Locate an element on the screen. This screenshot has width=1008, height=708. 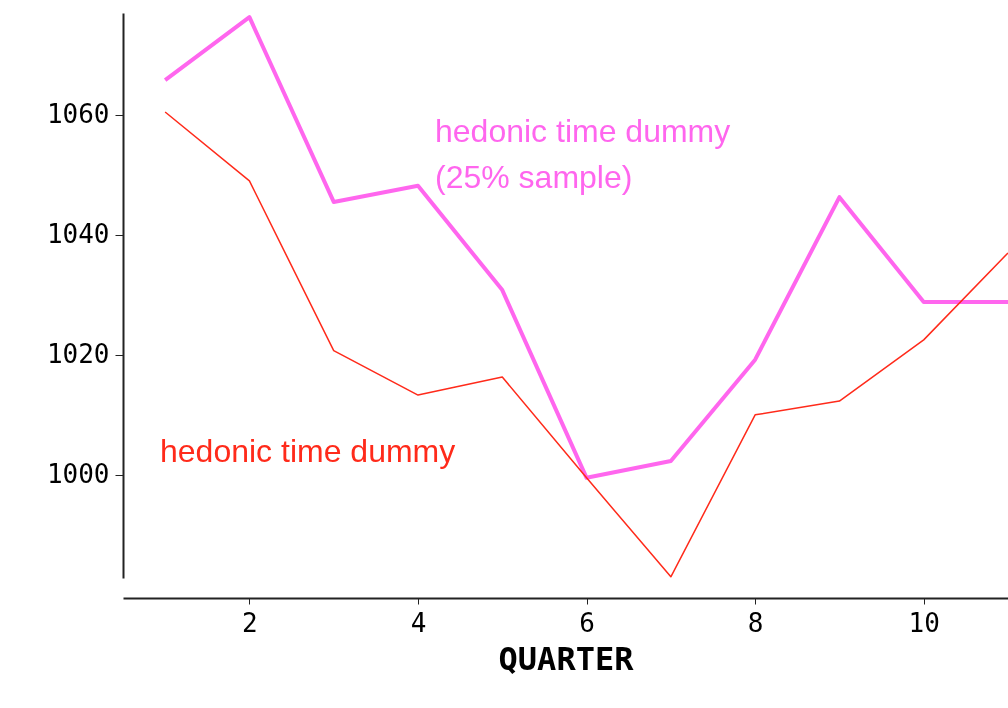
x-tick-label: 10 is located at coordinates (924, 622).